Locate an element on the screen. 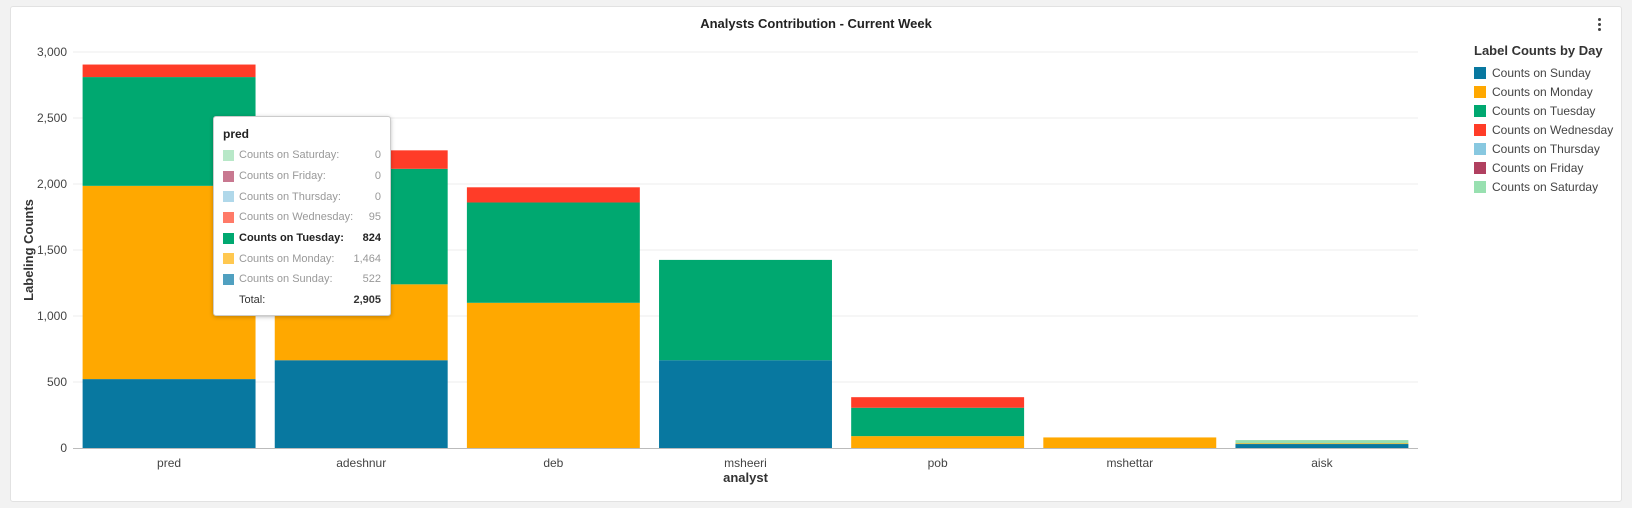 The image size is (1632, 508). legend-label: Counts on Friday is located at coordinates (1538, 167).